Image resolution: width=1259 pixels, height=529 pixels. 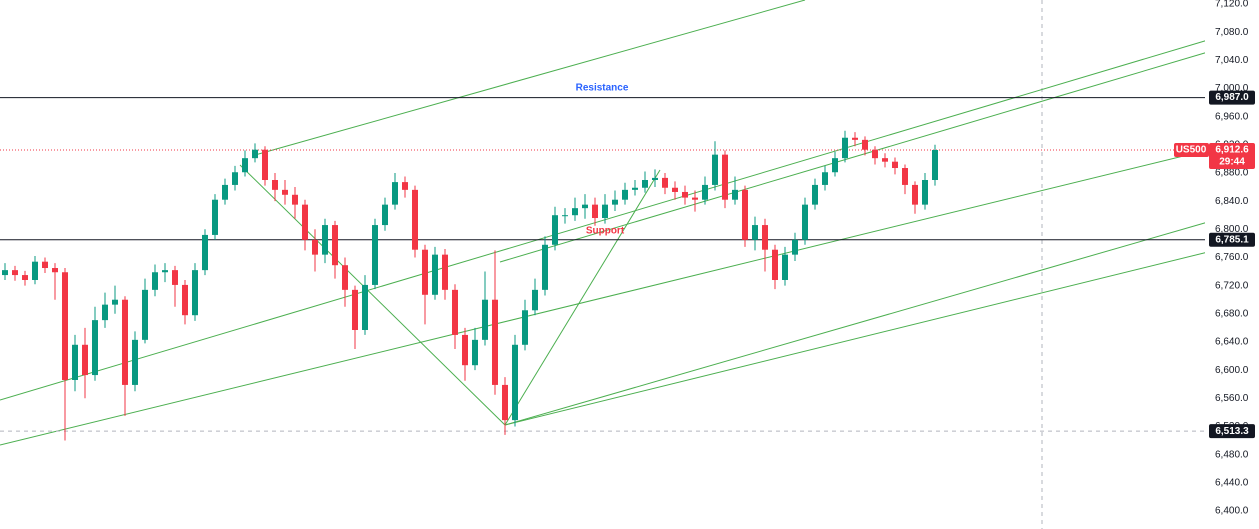 What do you see at coordinates (1232, 482) in the screenshot?
I see `y-tick-label: 6,440.0` at bounding box center [1232, 482].